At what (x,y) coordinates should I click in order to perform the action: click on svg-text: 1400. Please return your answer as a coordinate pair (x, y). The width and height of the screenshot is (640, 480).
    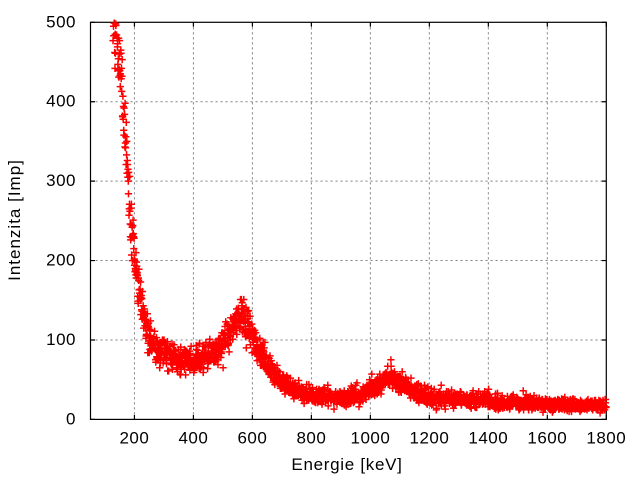
    Looking at the image, I should click on (488, 437).